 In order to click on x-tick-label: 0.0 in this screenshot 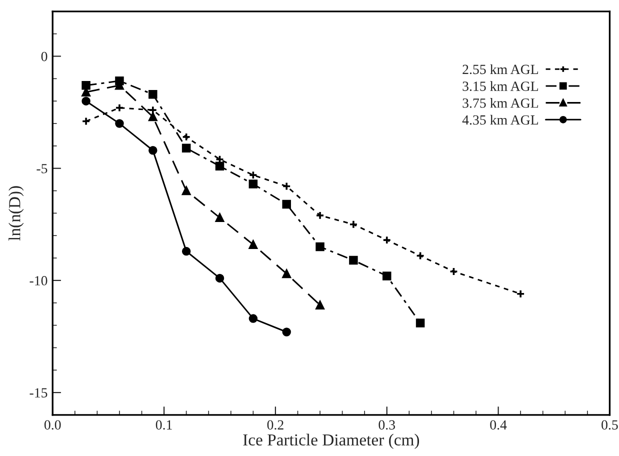, I will do `click(52, 425)`.